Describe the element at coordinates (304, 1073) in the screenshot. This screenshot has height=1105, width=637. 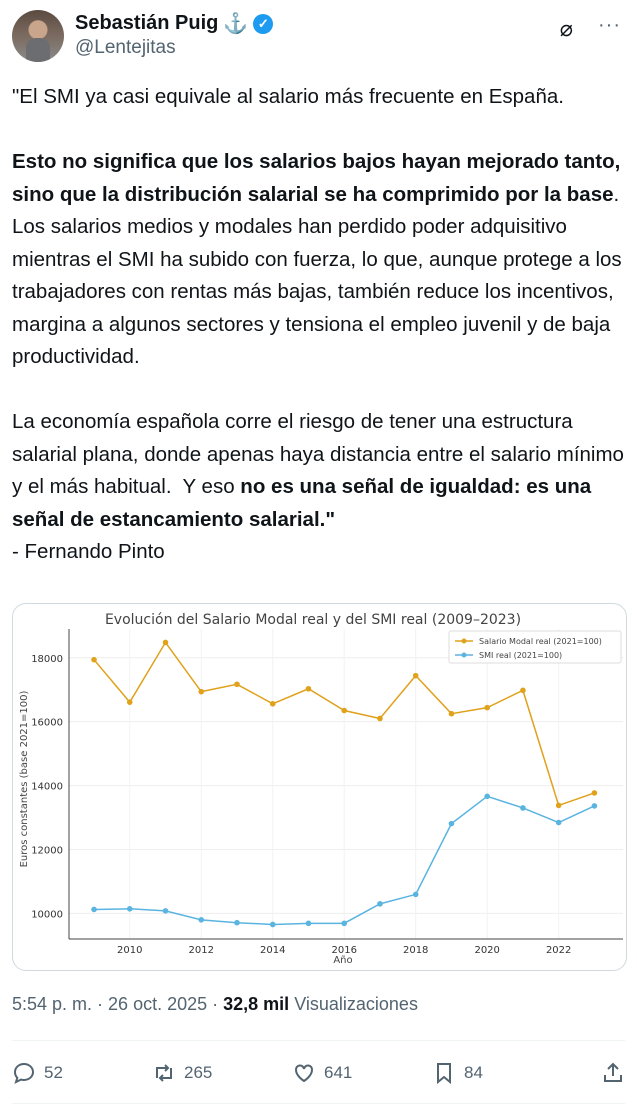
I see `heart-icon` at that location.